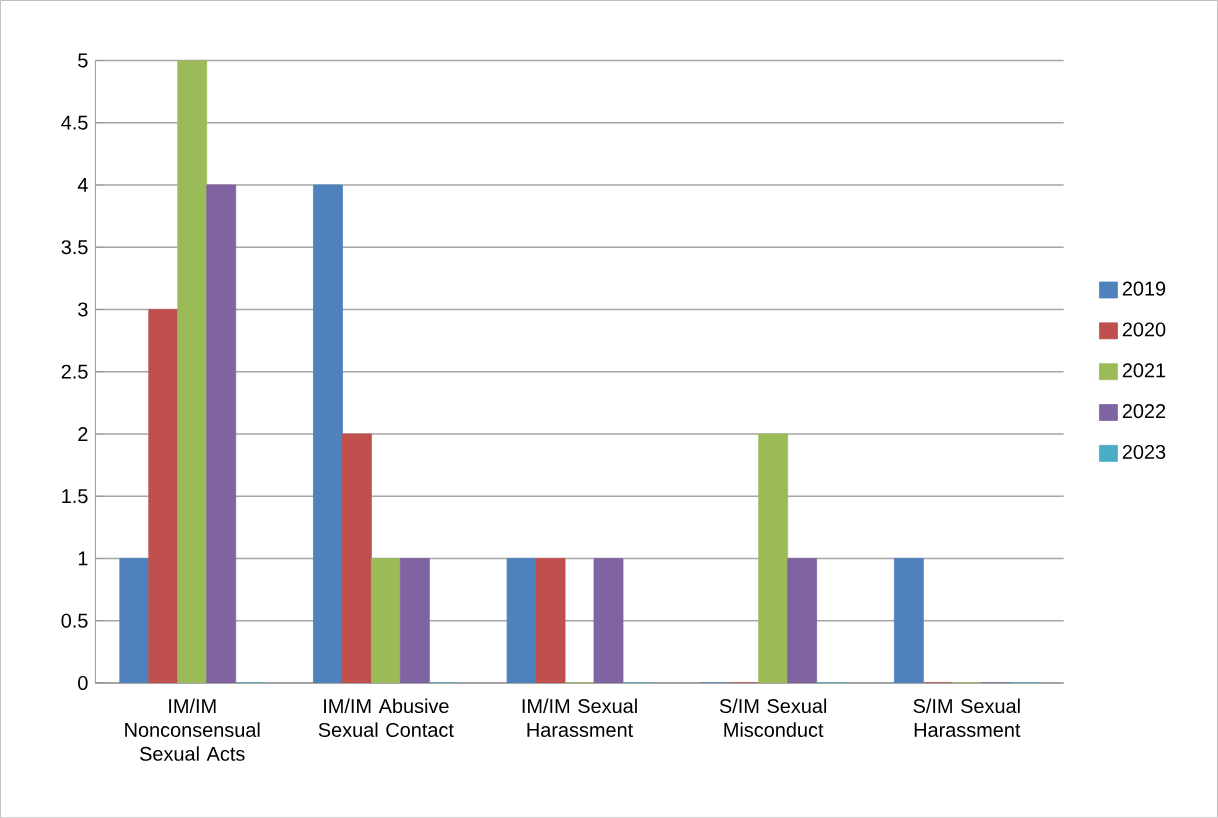  Describe the element at coordinates (74, 620) in the screenshot. I see `y-tick-label: 0.5` at that location.